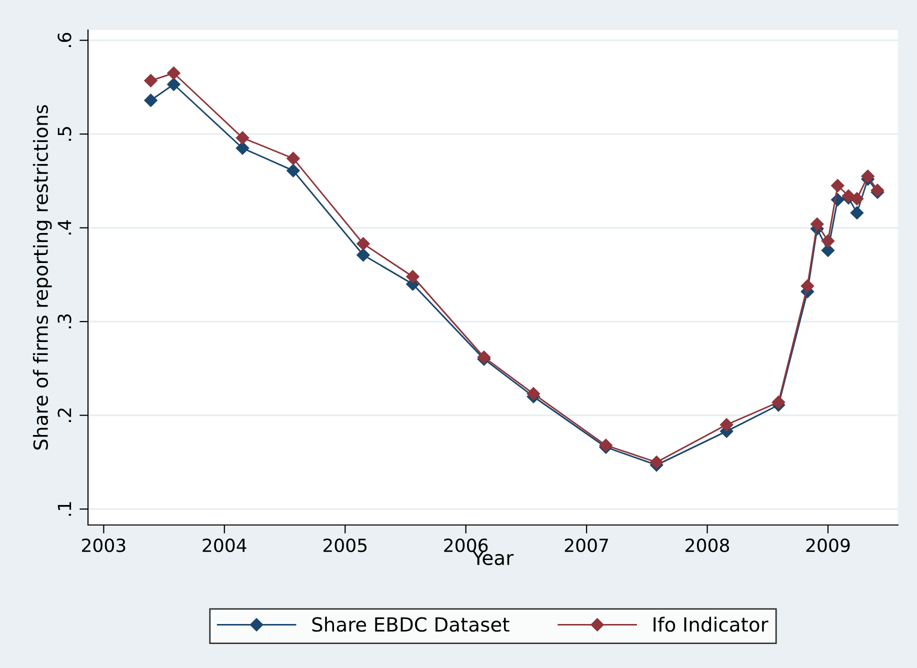 This screenshot has height=668, width=917. What do you see at coordinates (466, 545) in the screenshot?
I see `x-tick-label: 2006` at bounding box center [466, 545].